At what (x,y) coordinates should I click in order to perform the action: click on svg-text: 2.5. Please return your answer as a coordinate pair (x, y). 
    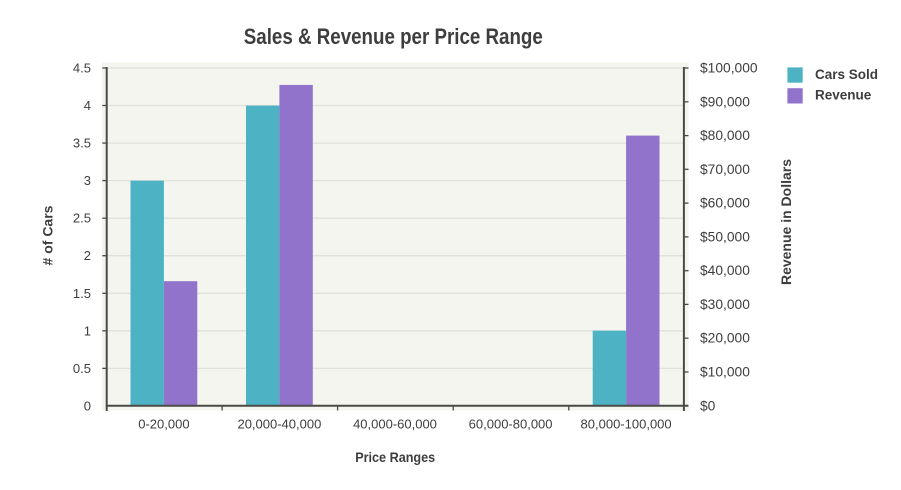
    Looking at the image, I should click on (82, 218).